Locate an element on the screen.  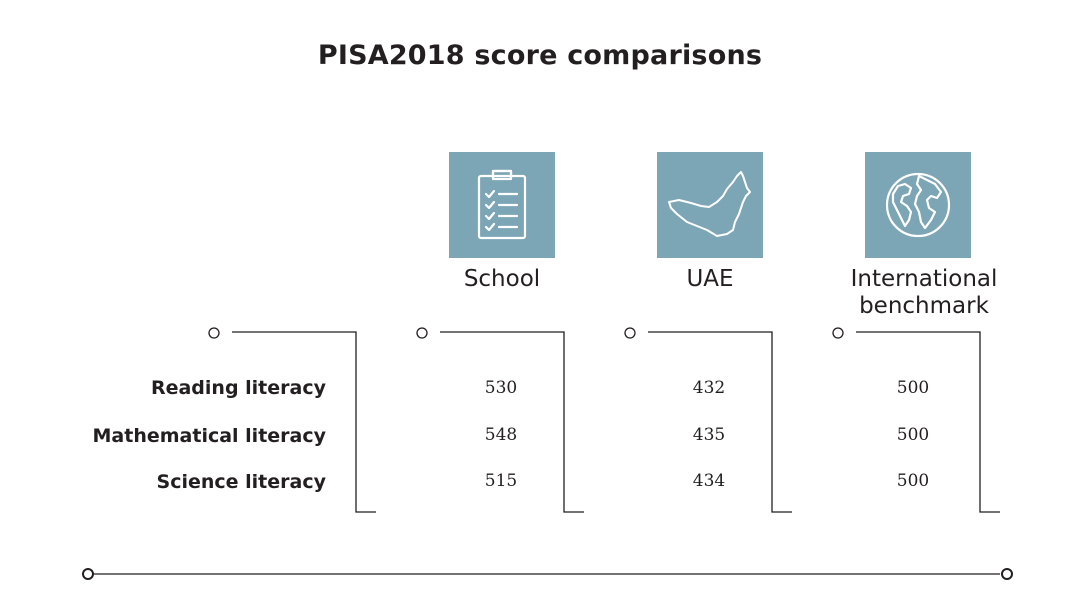
uae-map-icon is located at coordinates (710, 205).